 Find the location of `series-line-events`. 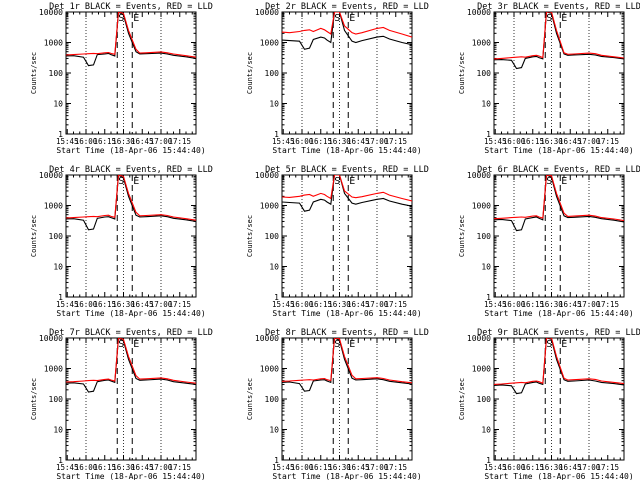

series-line-events is located at coordinates (131, 39).